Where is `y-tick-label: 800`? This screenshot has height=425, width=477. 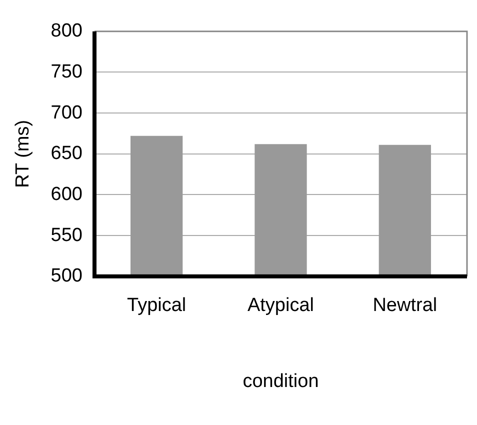
y-tick-label: 800 is located at coordinates (66, 31).